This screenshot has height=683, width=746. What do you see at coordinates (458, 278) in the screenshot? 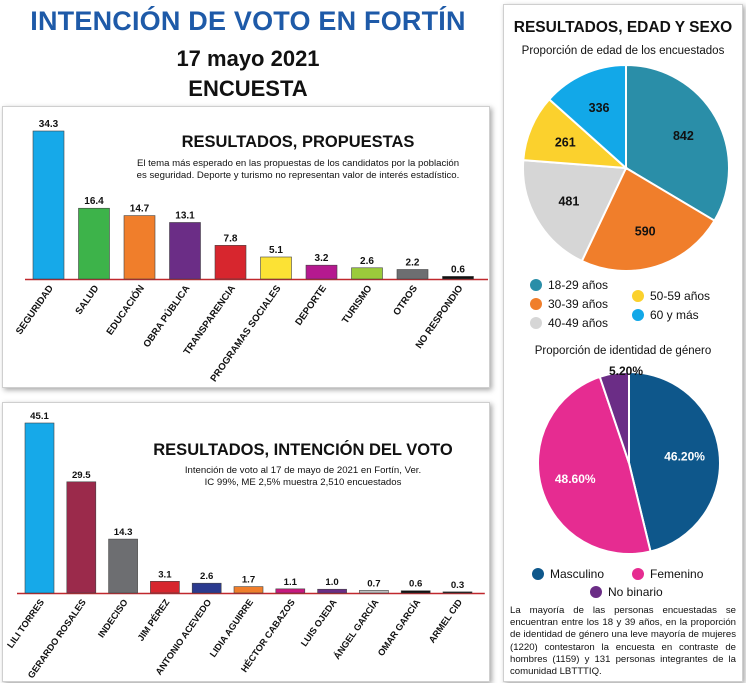
I see `bar-no-respondio` at bounding box center [458, 278].